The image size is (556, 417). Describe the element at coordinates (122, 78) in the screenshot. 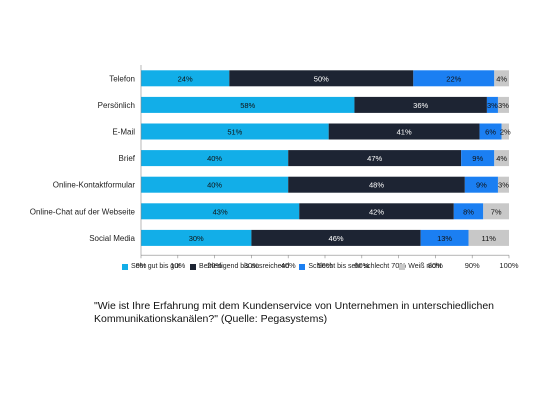

I see `category-label: Telefon` at that location.